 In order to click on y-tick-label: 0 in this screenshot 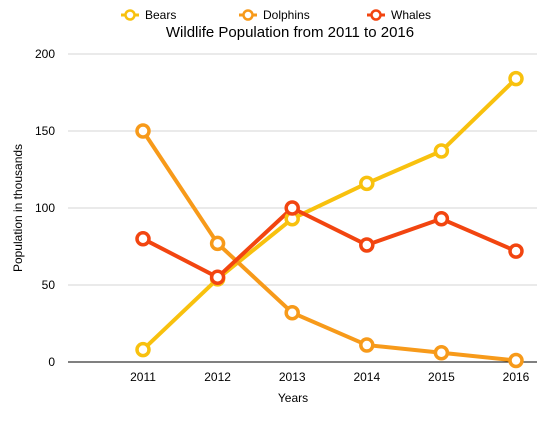, I will do `click(51, 362)`.